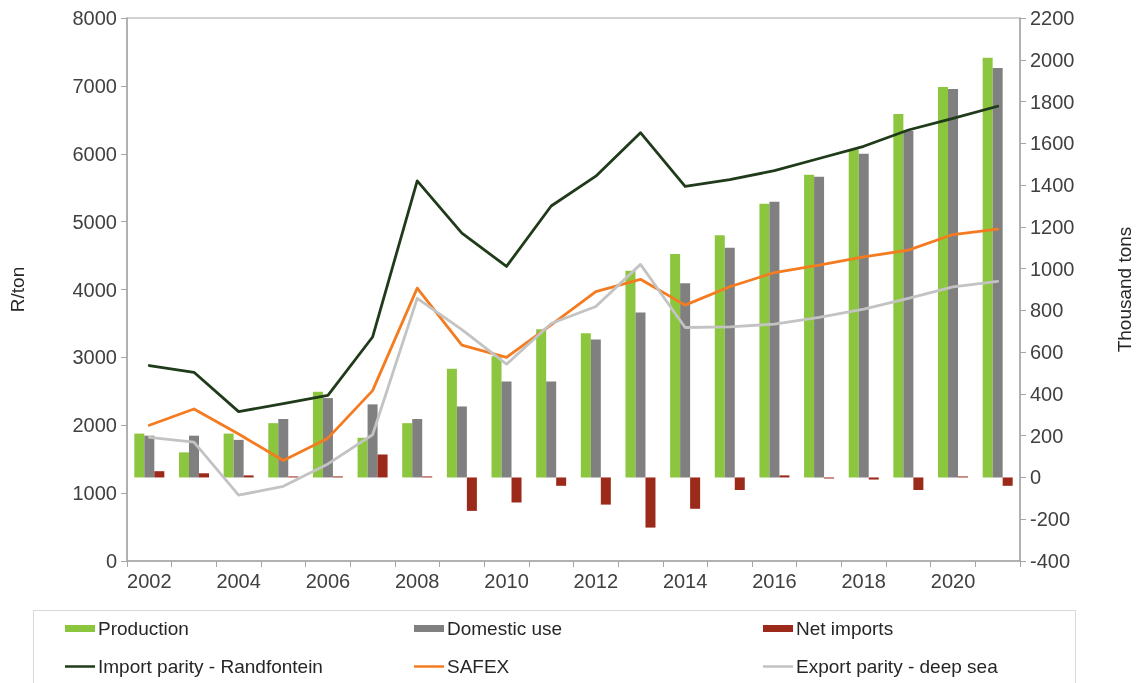 This screenshot has height=683, width=1142. Describe the element at coordinates (1052, 18) in the screenshot. I see `y2-tick-label: 2200` at that location.